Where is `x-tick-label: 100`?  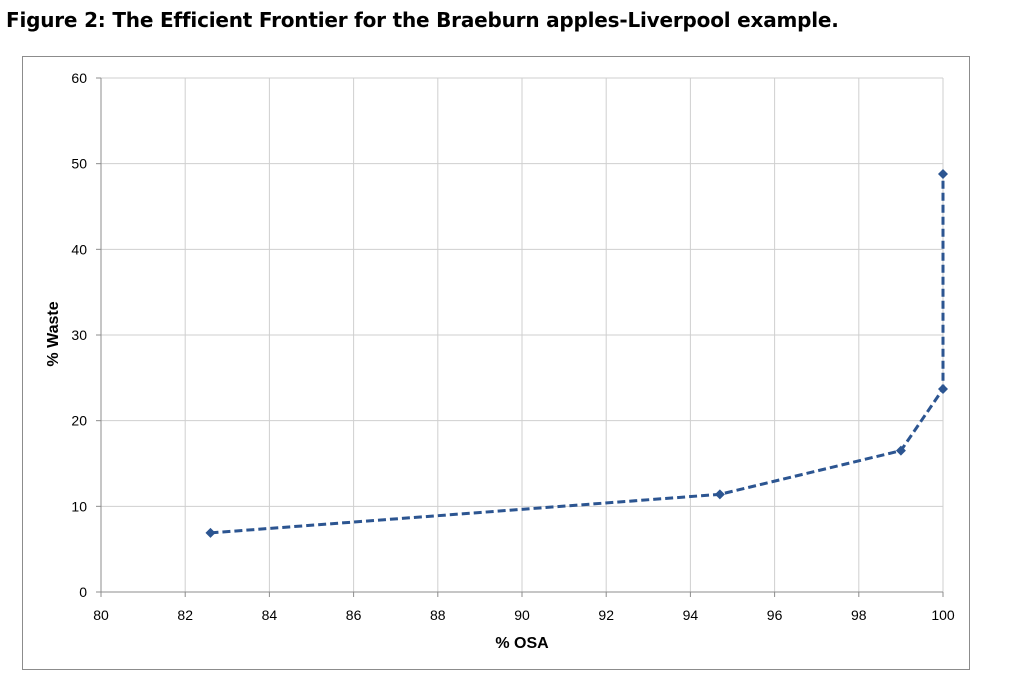
x-tick-label: 100 is located at coordinates (943, 615).